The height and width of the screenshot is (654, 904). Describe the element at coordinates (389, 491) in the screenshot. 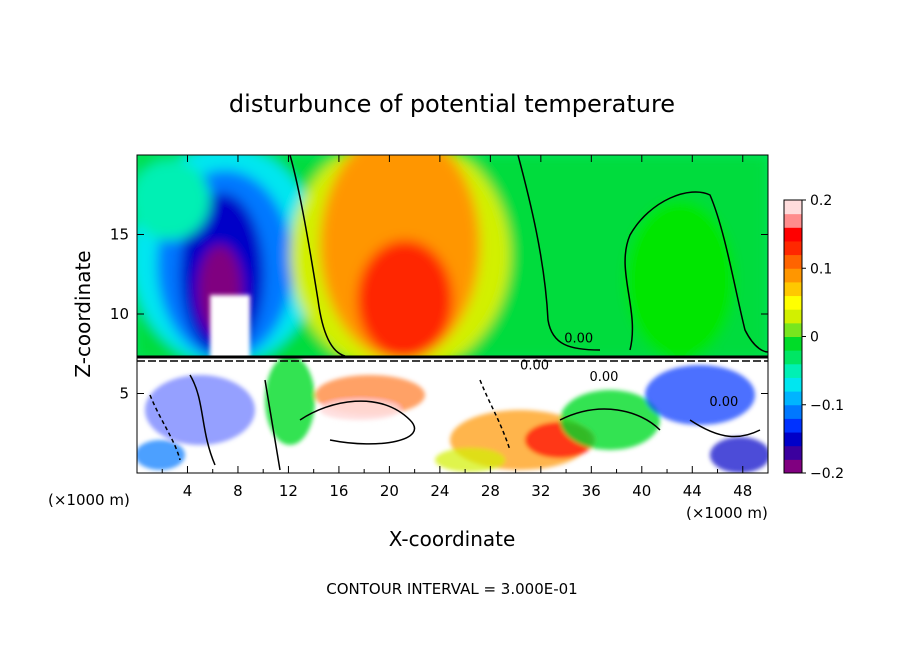

I see `x-tick-label: 20` at that location.